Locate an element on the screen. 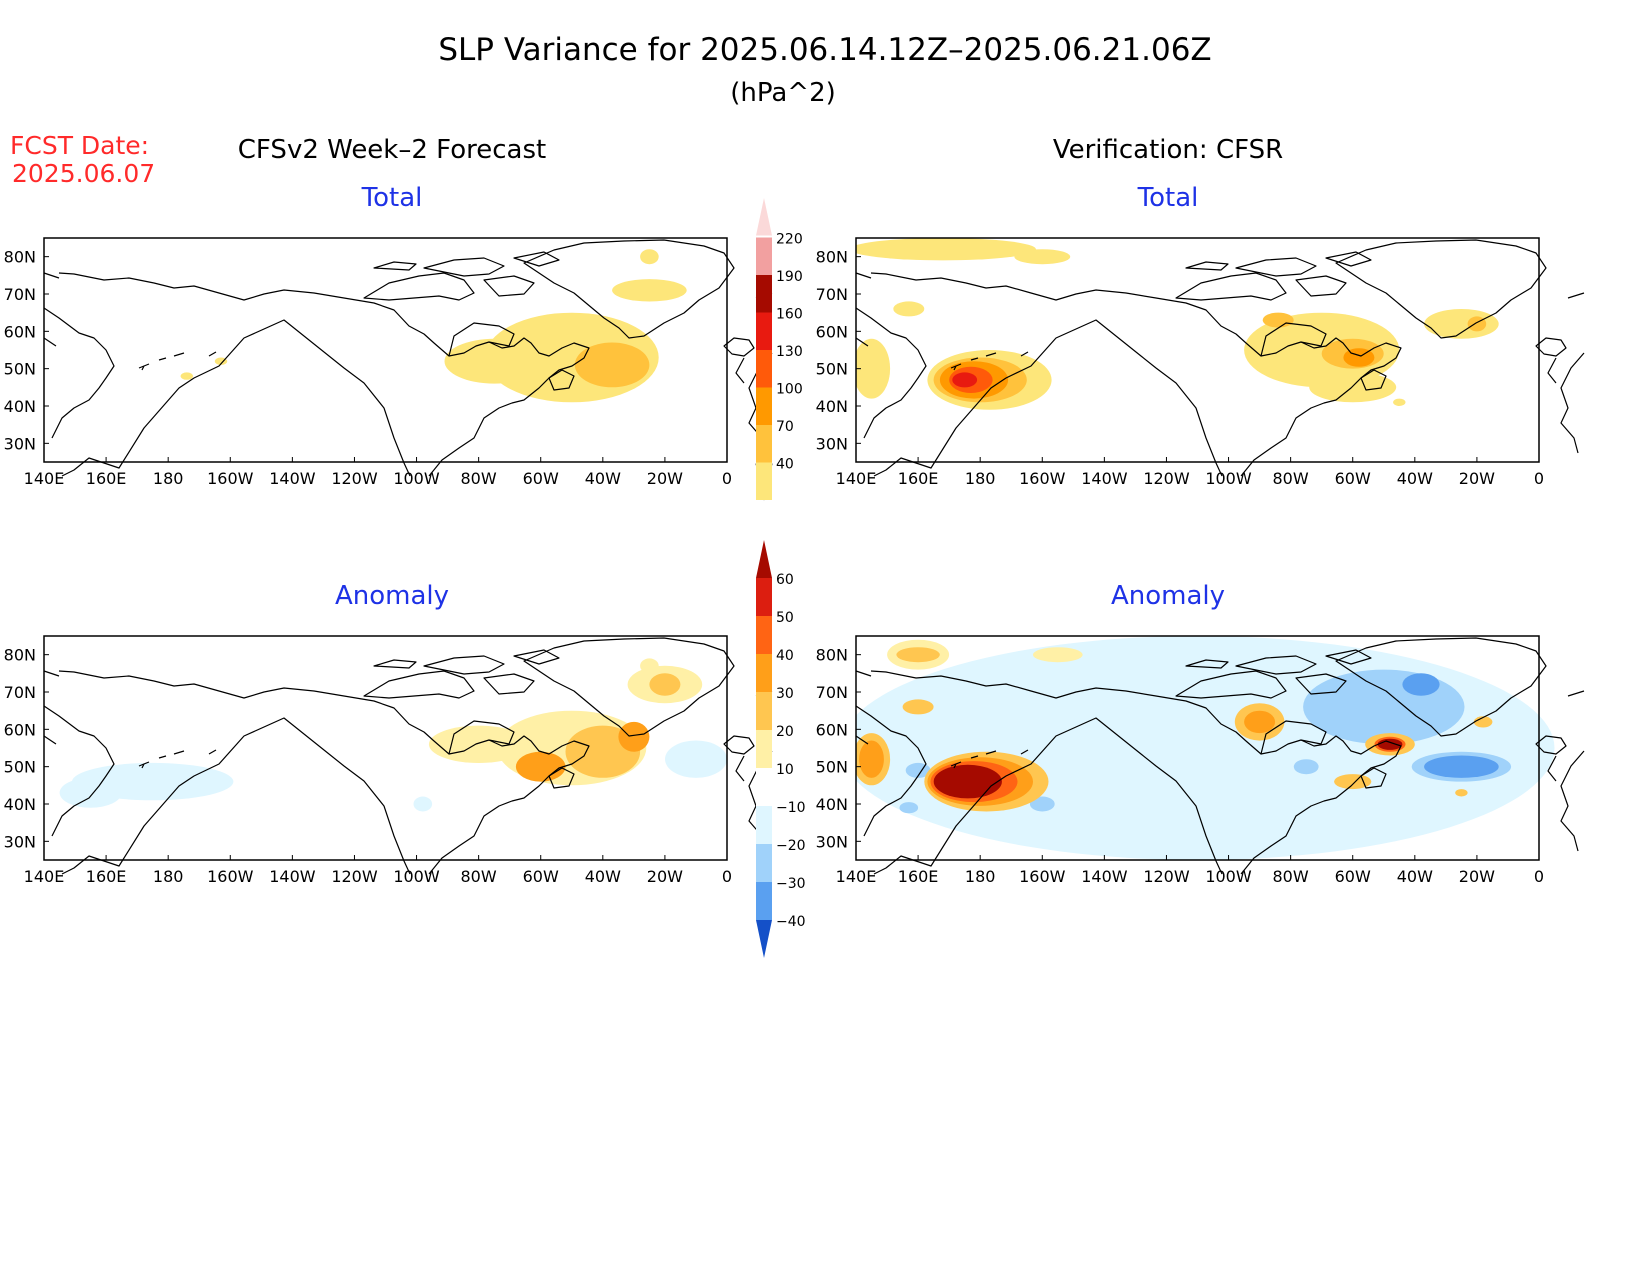 The image size is (1650, 1279). colorbar-anomaly-label: 10 is located at coordinates (785, 770).